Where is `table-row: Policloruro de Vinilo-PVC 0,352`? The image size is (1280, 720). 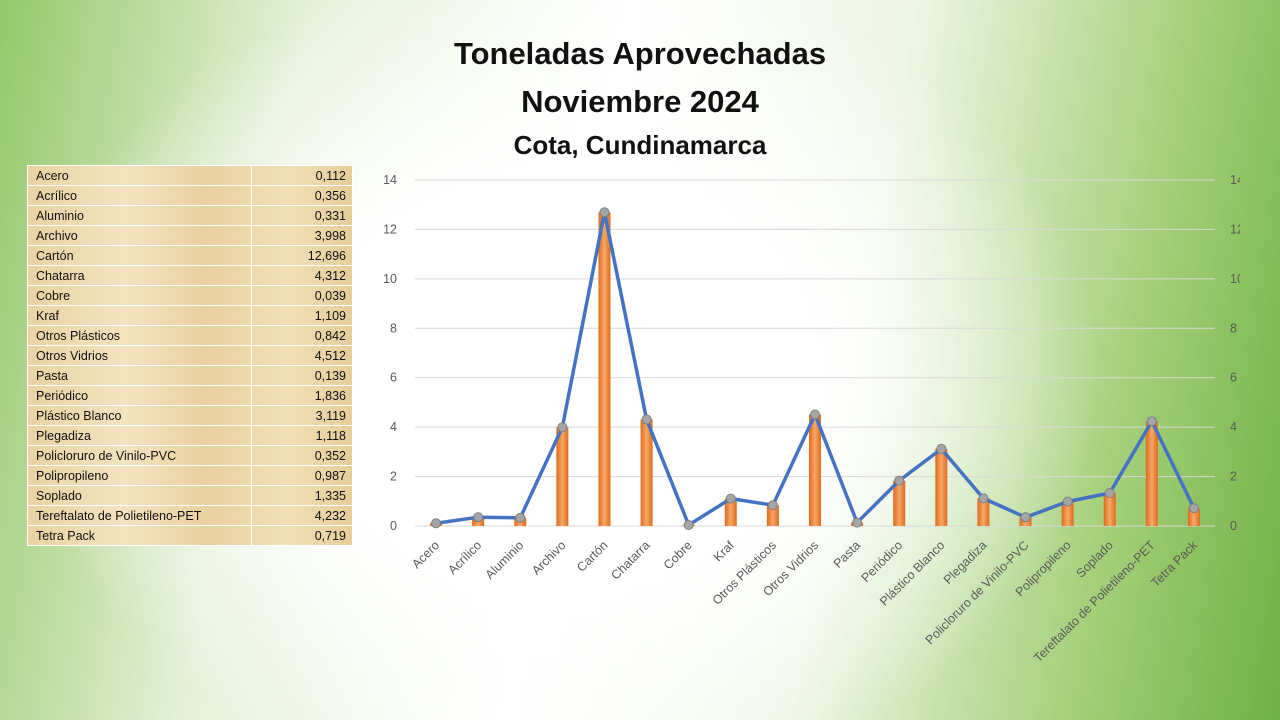
table-row: Policloruro de Vinilo-PVC 0,352 is located at coordinates (190, 455).